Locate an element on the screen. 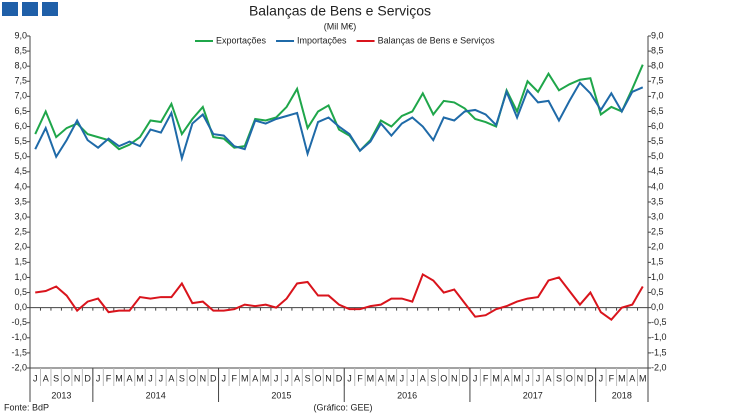 The width and height of the screenshot is (750, 416). y-tick-label: 2,5 is located at coordinates (20, 232).